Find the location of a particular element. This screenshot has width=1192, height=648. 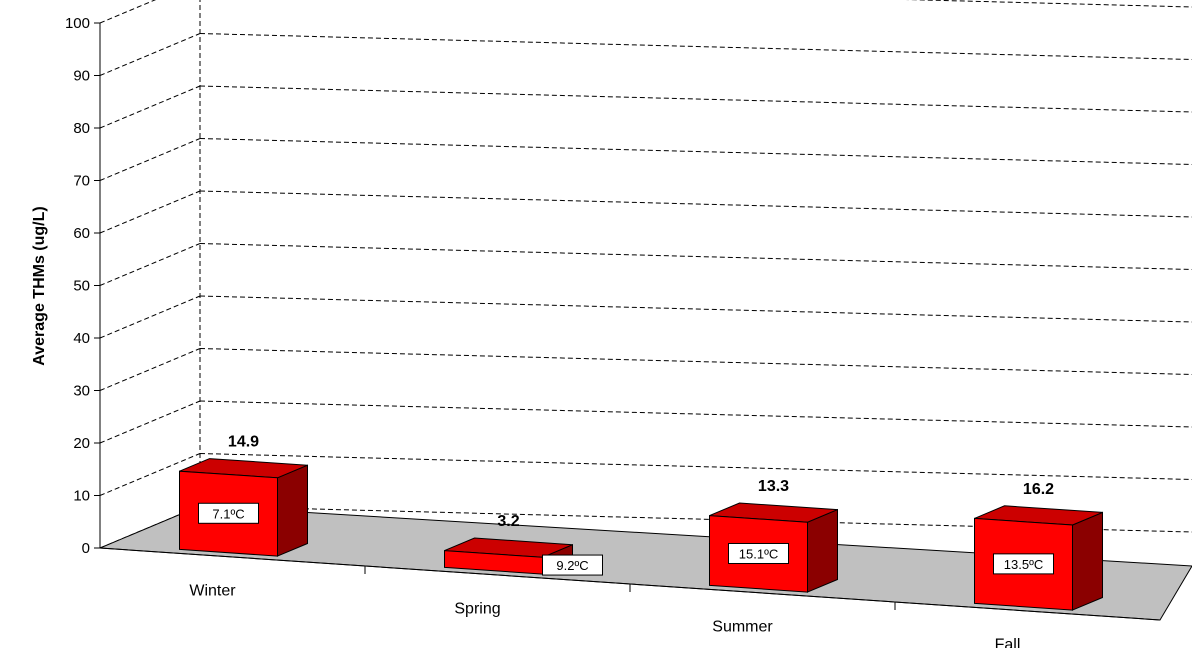

y-tick-label: 0 is located at coordinates (86, 548).